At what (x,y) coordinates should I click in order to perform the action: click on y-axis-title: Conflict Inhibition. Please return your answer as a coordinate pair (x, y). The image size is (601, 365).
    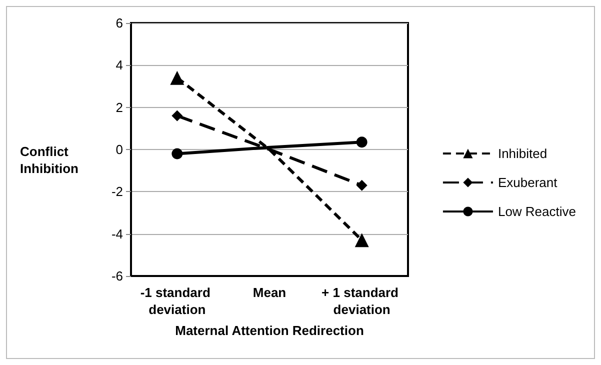
    Looking at the image, I should click on (49, 160).